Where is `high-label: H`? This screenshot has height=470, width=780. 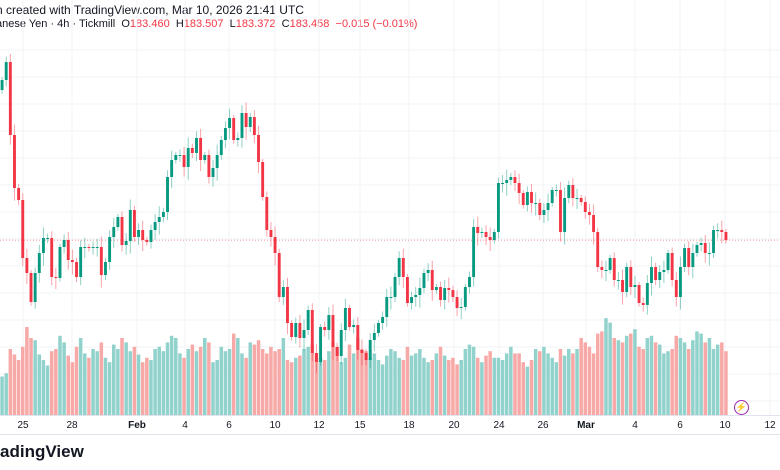 high-label: H is located at coordinates (179, 24).